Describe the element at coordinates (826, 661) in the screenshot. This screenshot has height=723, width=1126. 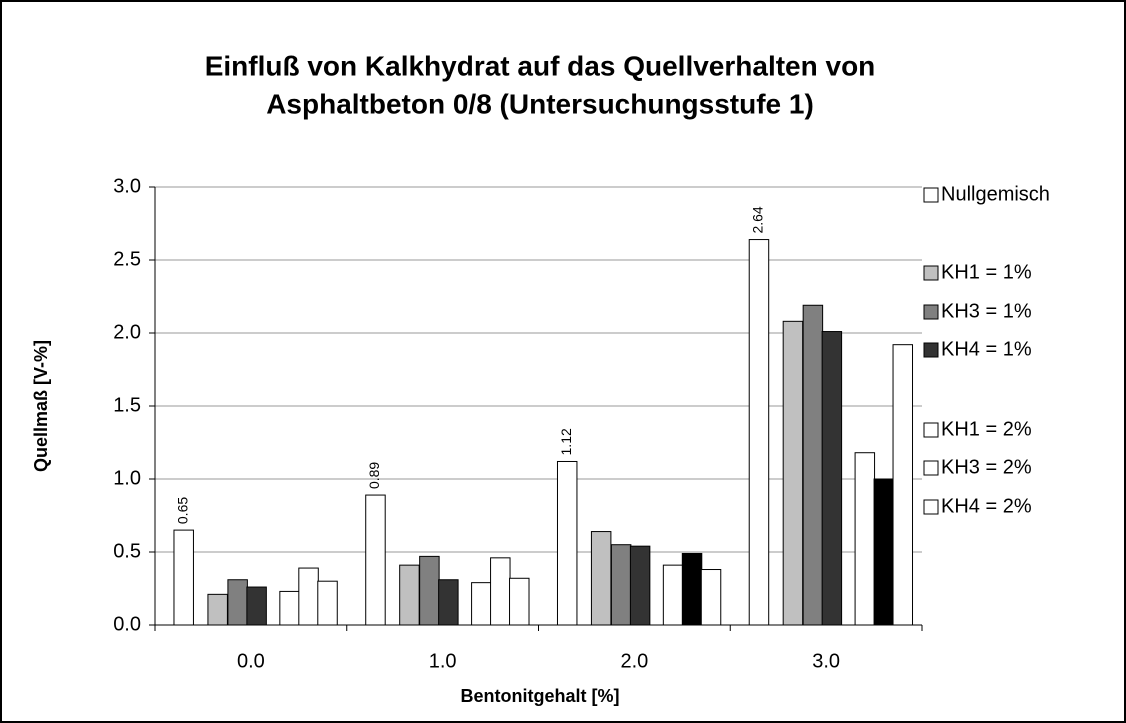
I see `x-tick-label: 3.0` at that location.